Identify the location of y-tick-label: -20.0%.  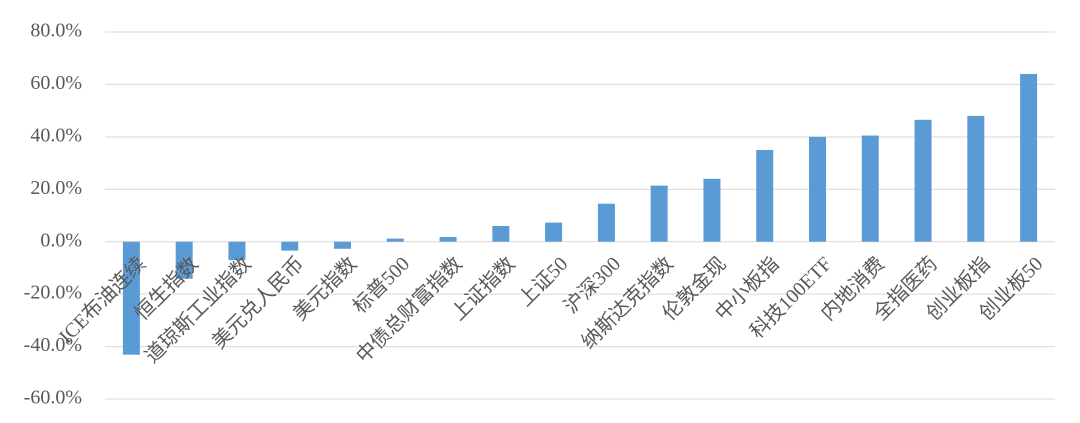
(53, 293).